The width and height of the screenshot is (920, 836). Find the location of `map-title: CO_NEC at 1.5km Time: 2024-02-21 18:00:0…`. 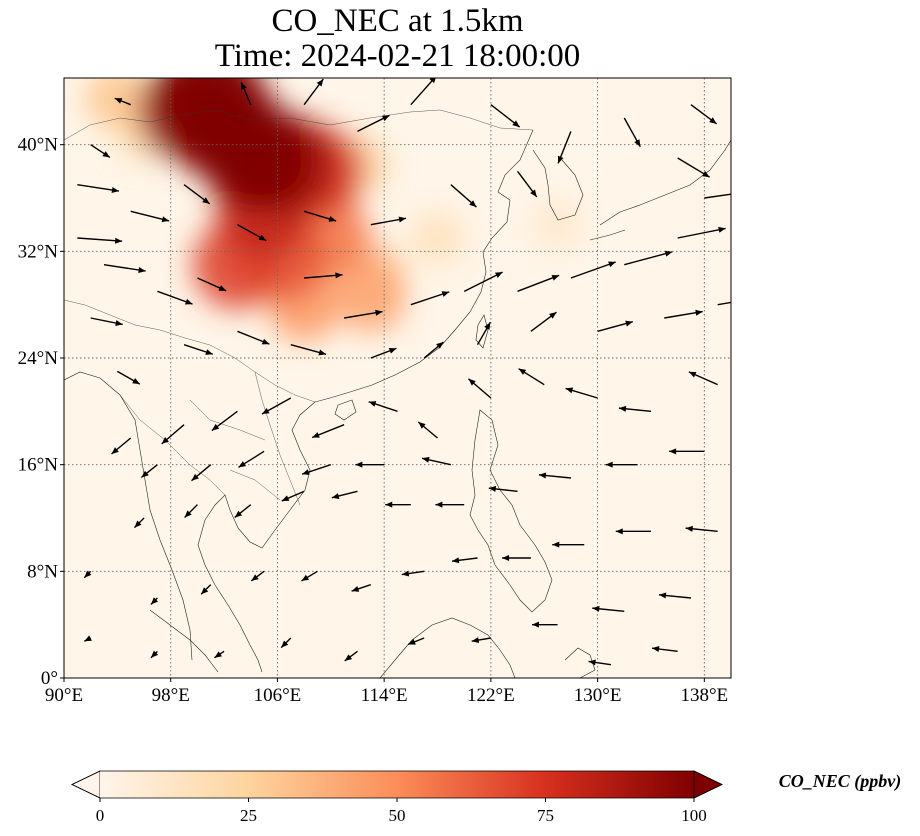

map-title: CO_NEC at 1.5km Time: 2024-02-21 18:00:0… is located at coordinates (397, 39).